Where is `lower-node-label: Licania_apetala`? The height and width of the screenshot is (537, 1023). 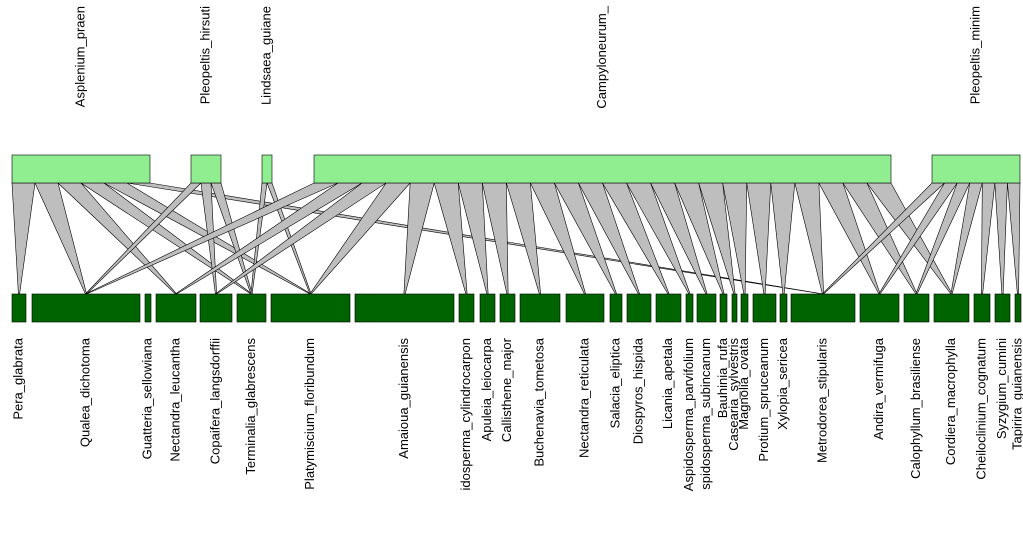 lower-node-label: Licania_apetala is located at coordinates (667, 383).